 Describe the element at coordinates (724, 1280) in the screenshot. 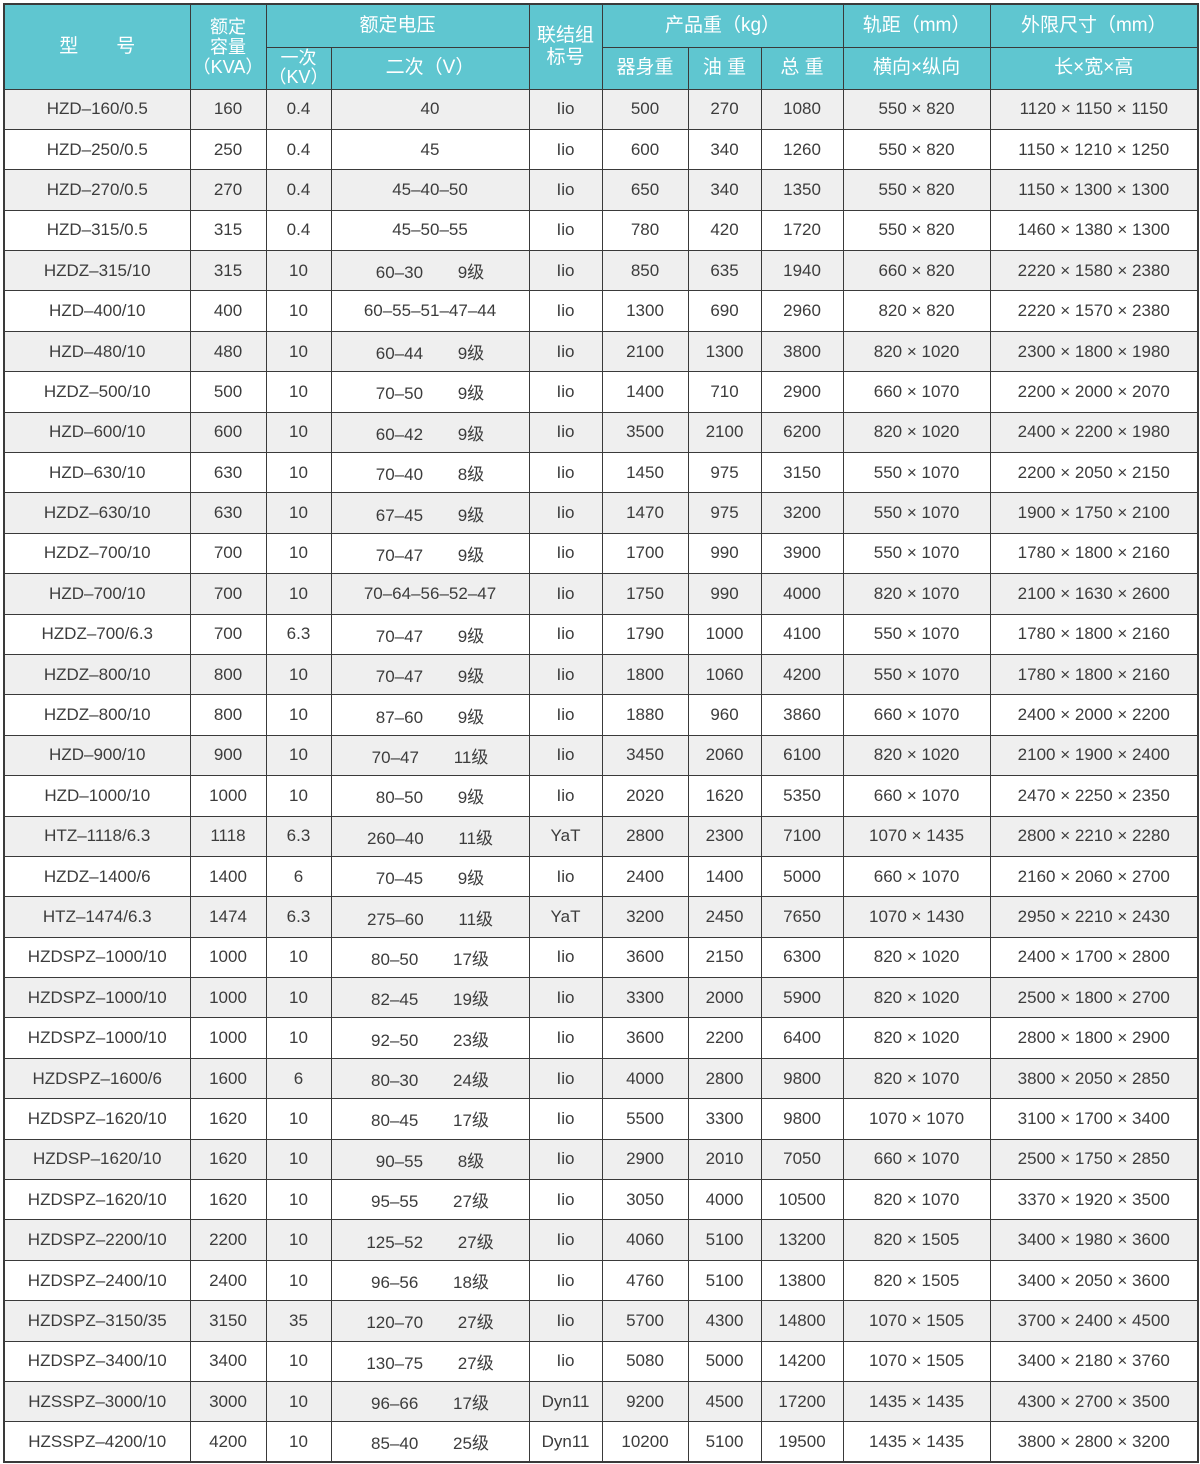

I see `cell-oil-weight: 5100` at that location.